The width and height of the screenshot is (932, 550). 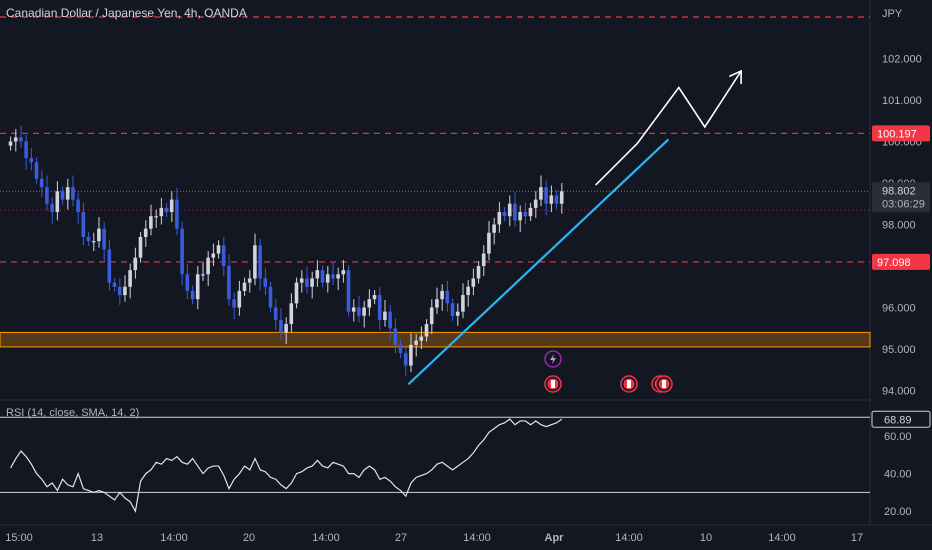 What do you see at coordinates (401, 538) in the screenshot?
I see `time-tick-label: 27` at bounding box center [401, 538].